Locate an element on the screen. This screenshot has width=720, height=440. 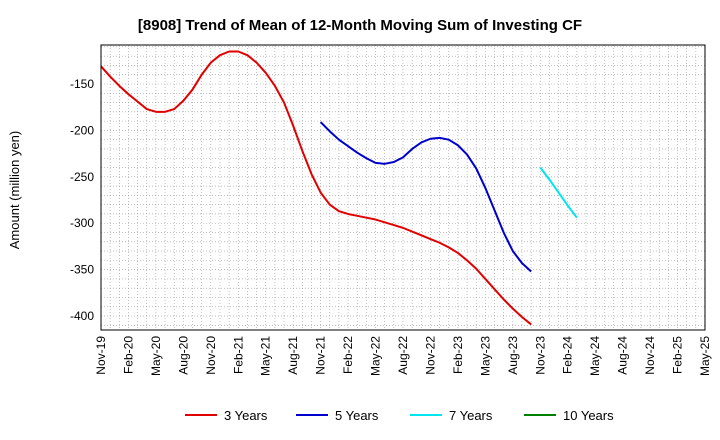
y-tick-label: -200 is located at coordinates (82, 130).